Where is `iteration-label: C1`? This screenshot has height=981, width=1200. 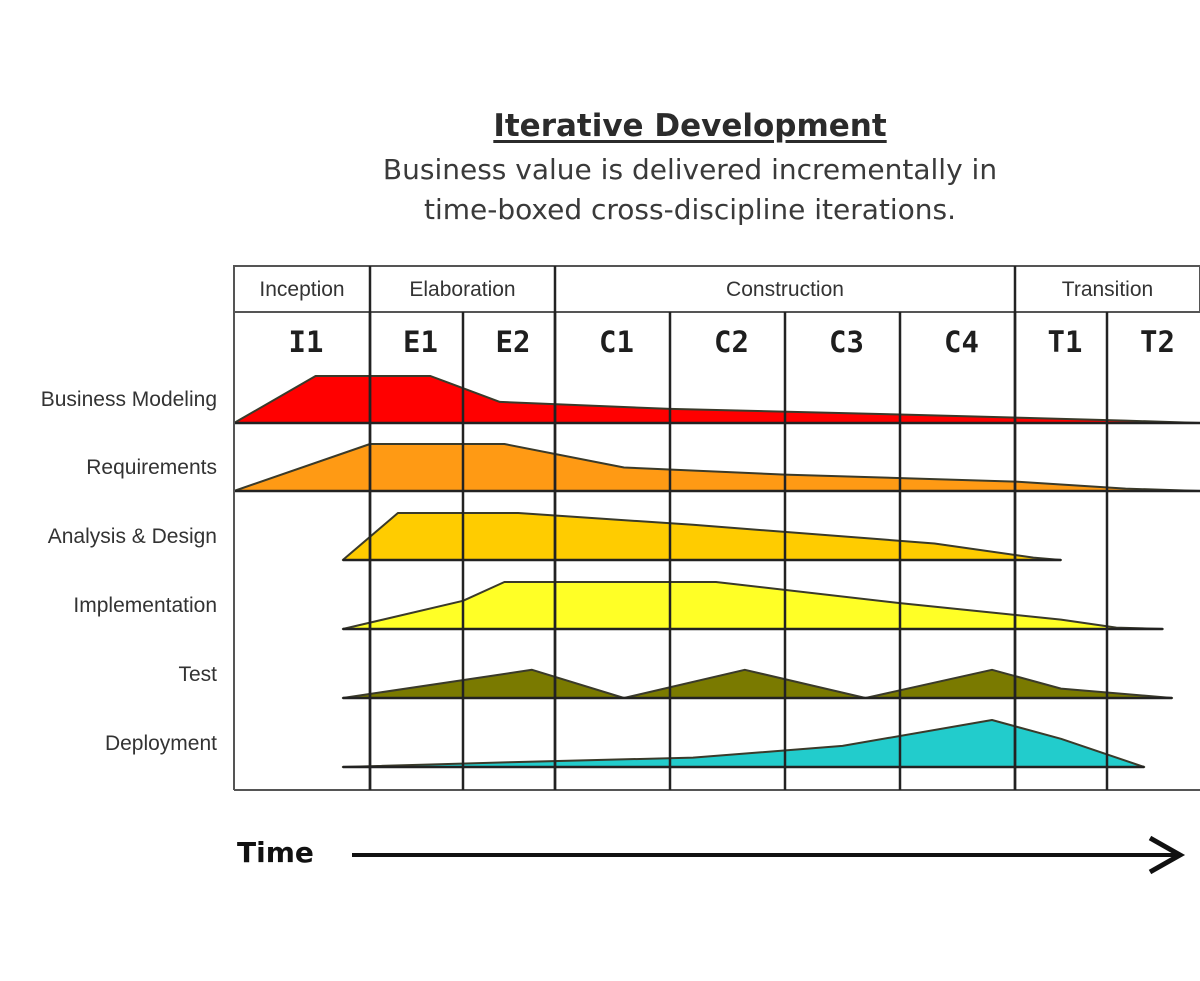
iteration-label: C1 is located at coordinates (616, 342).